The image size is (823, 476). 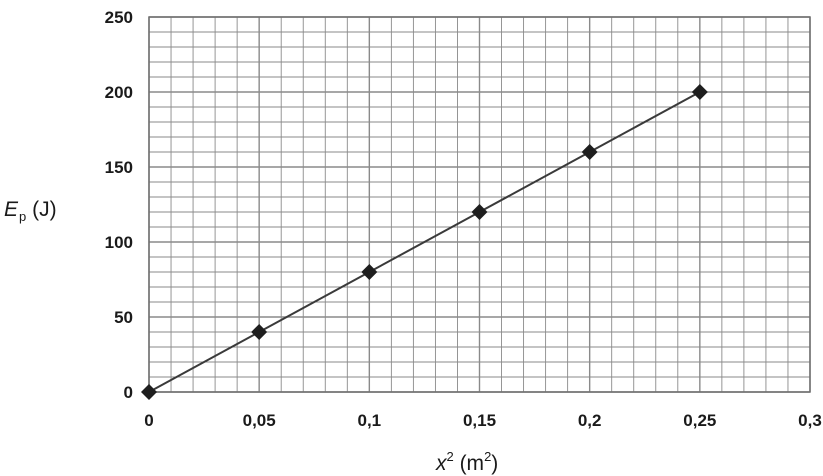 I want to click on x-axis-title: x2 (m2), so click(x=466, y=462).